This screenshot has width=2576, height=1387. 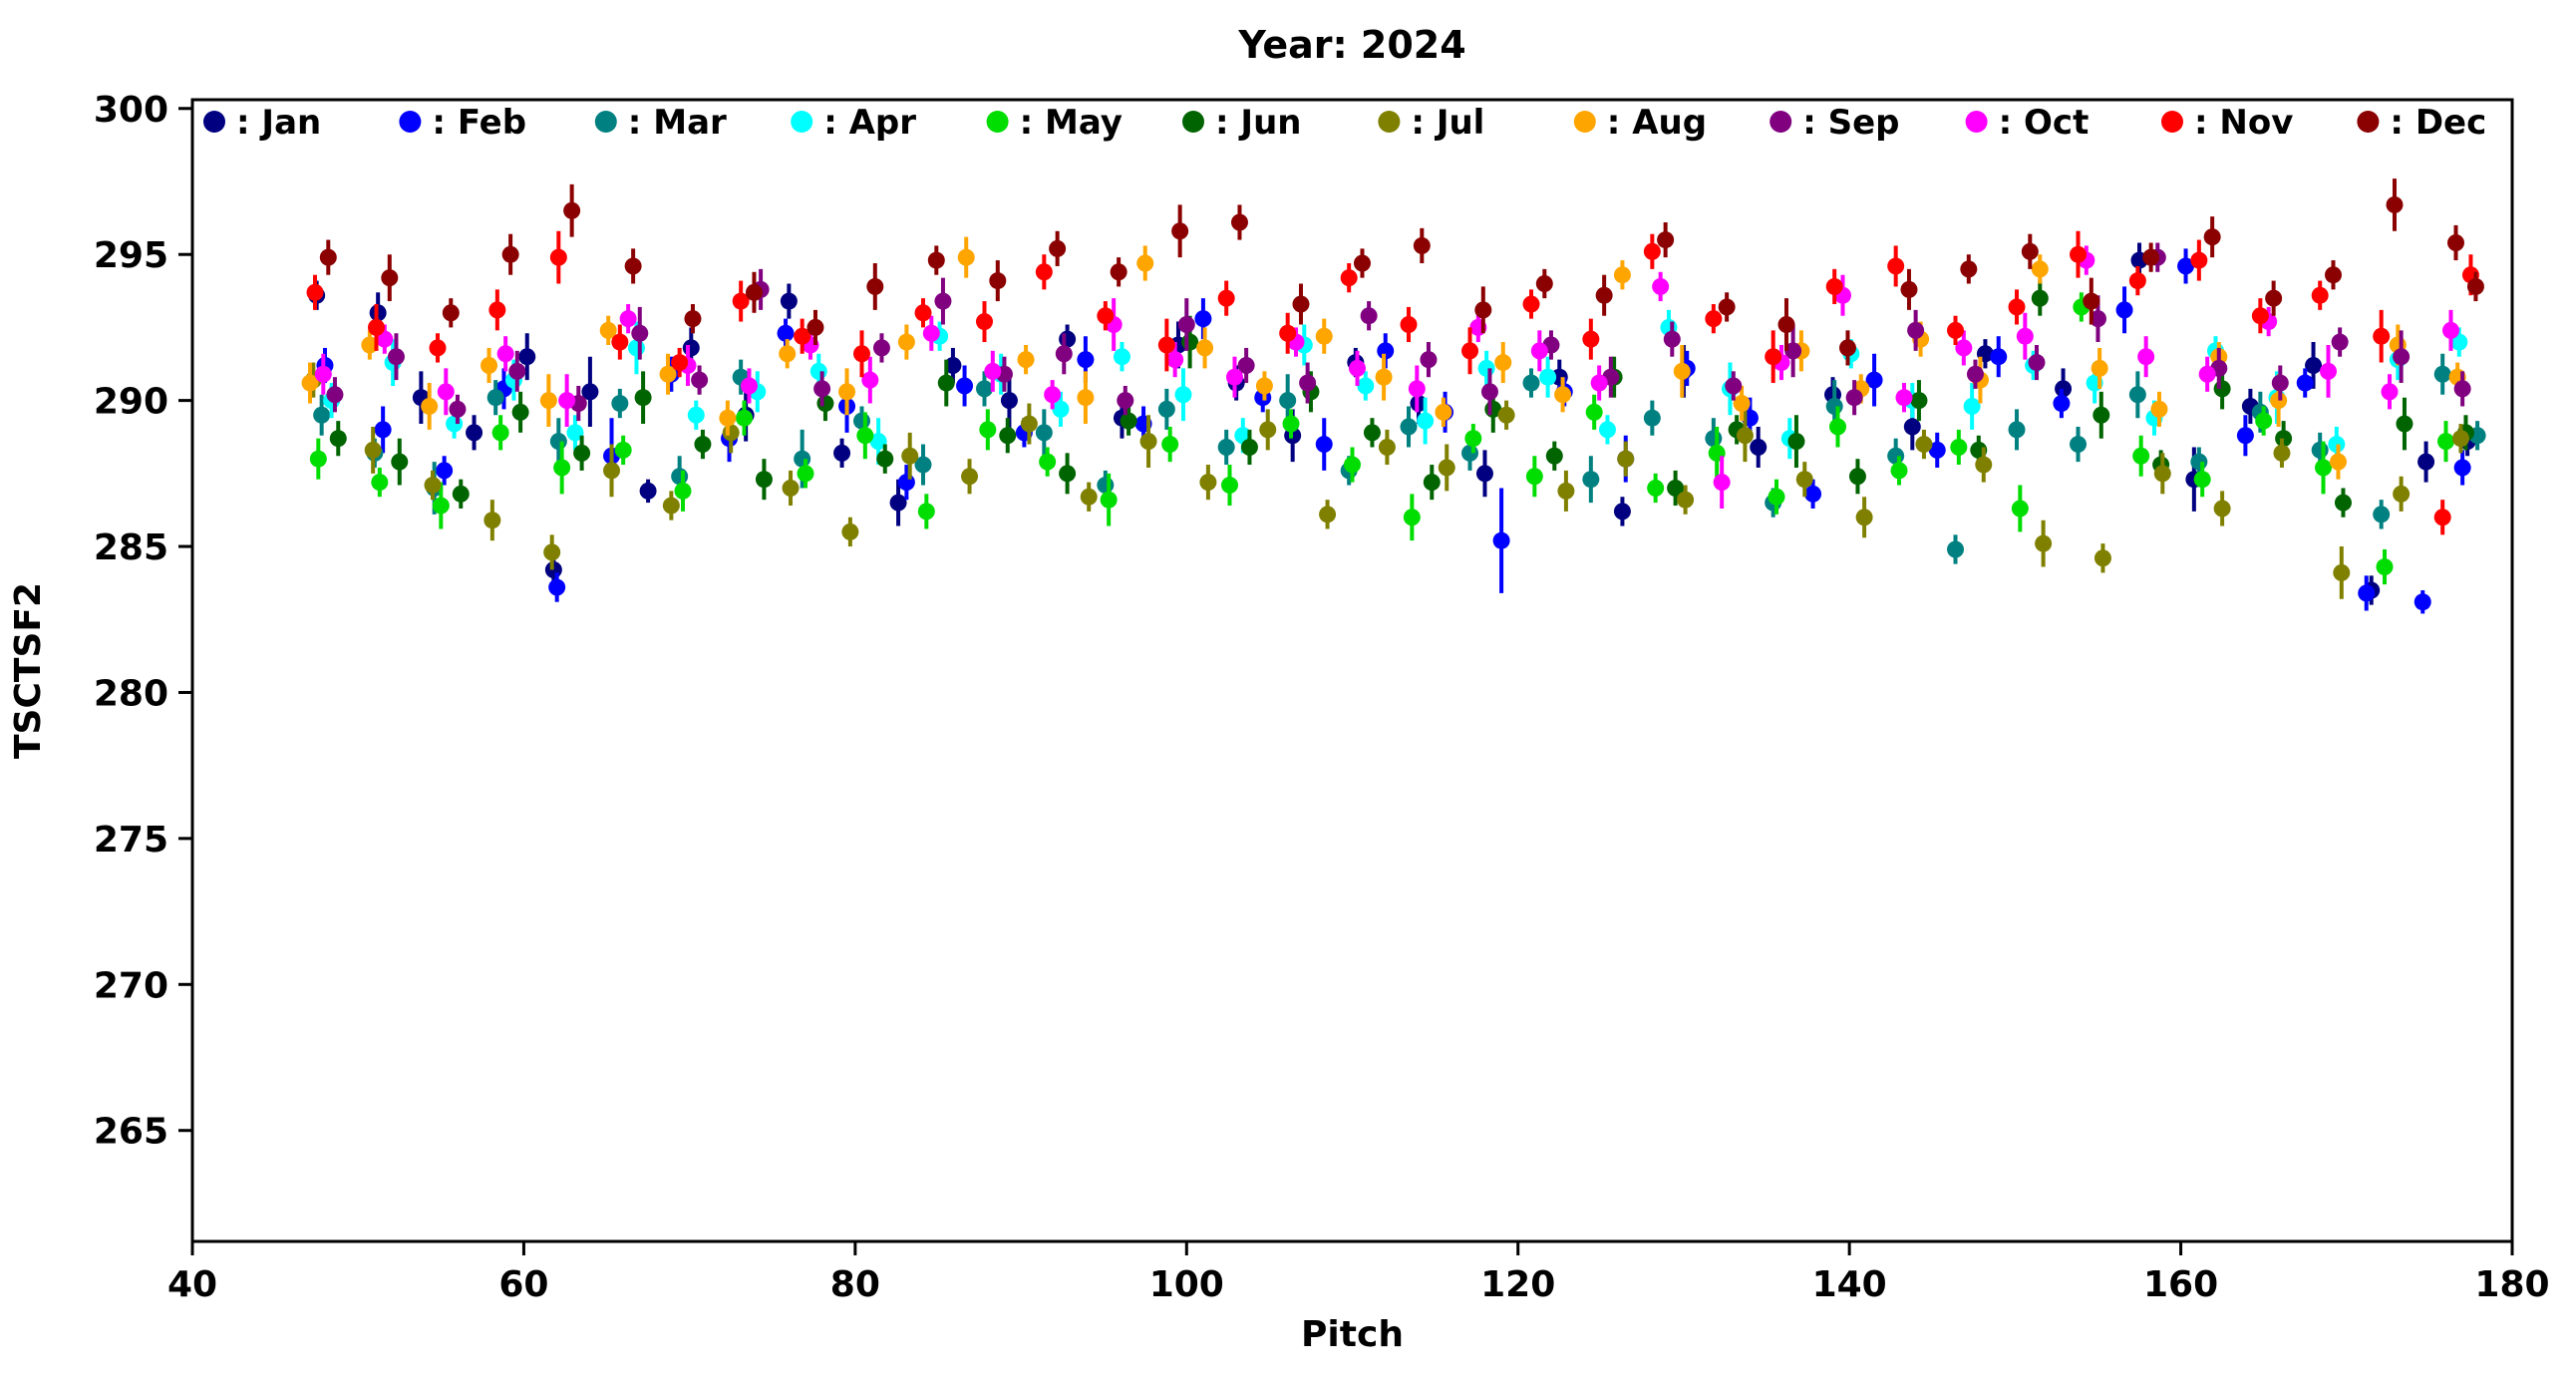 What do you see at coordinates (131, 986) in the screenshot?
I see `y-tick-label: 270` at bounding box center [131, 986].